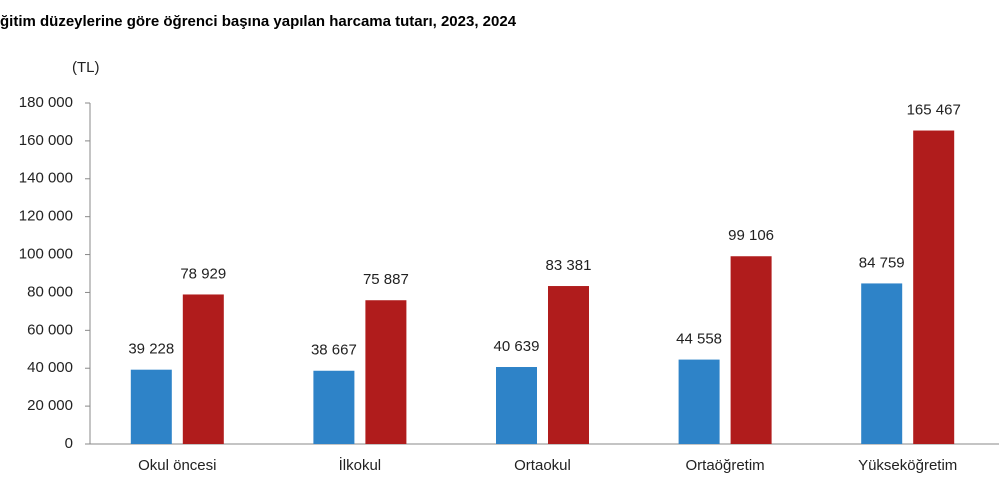  I want to click on value-label: 44 558, so click(699, 339).